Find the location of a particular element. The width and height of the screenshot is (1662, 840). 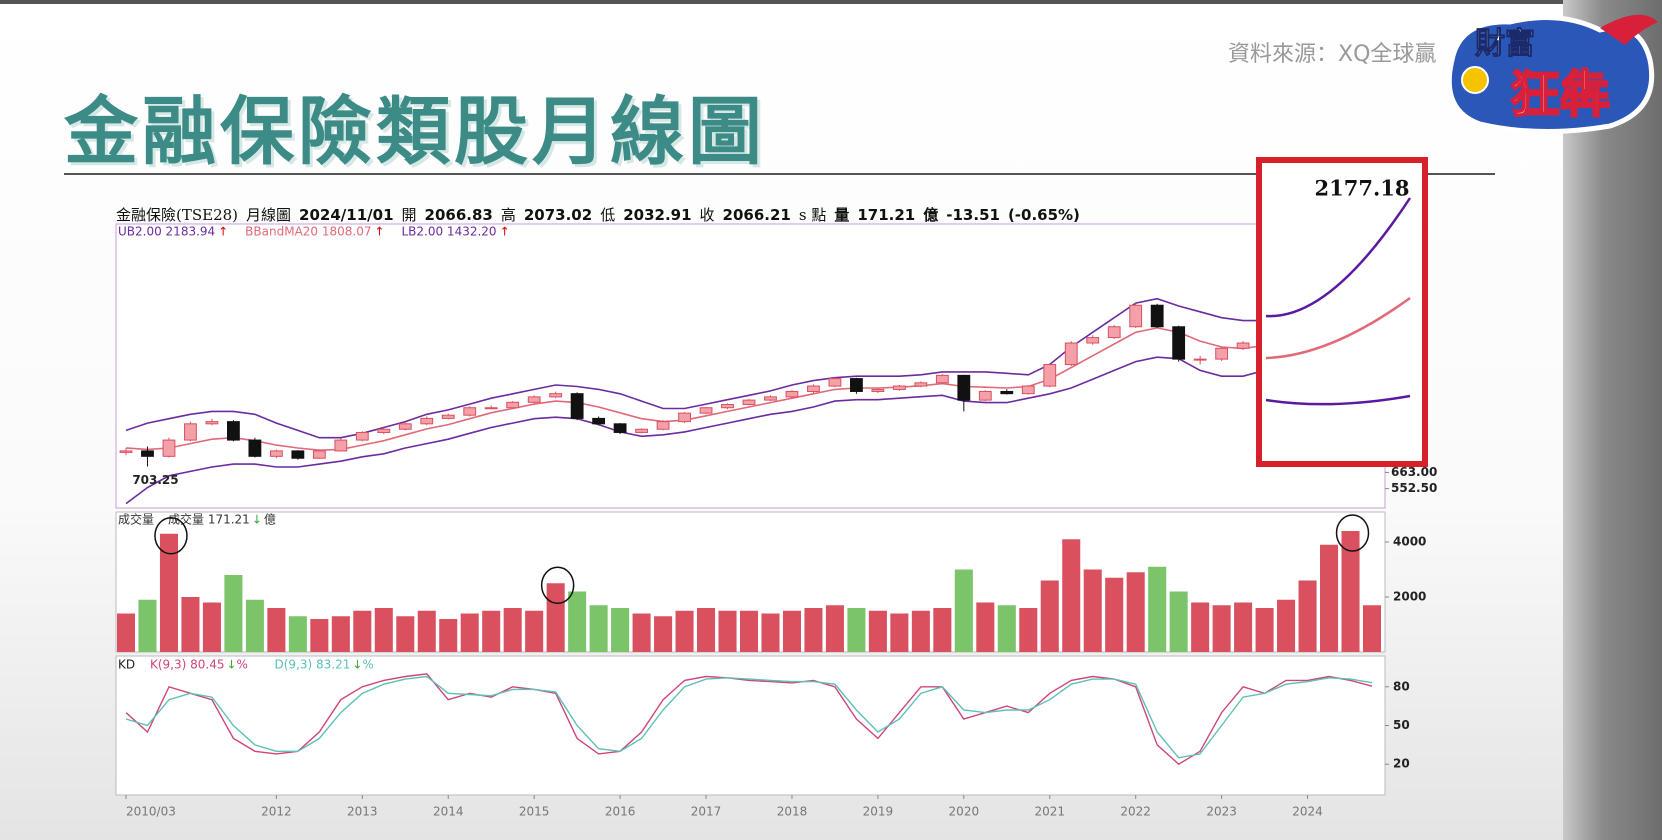

volume-title: 成交量 is located at coordinates (136, 519).